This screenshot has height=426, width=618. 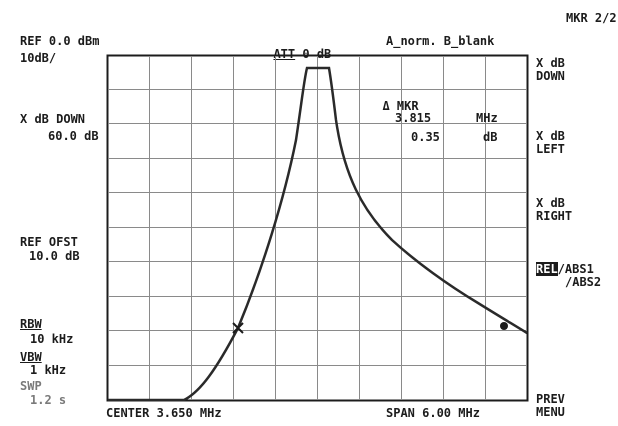 I want to click on center-frequency-readout: CENTER 3.650 MHz, so click(x=164, y=413).